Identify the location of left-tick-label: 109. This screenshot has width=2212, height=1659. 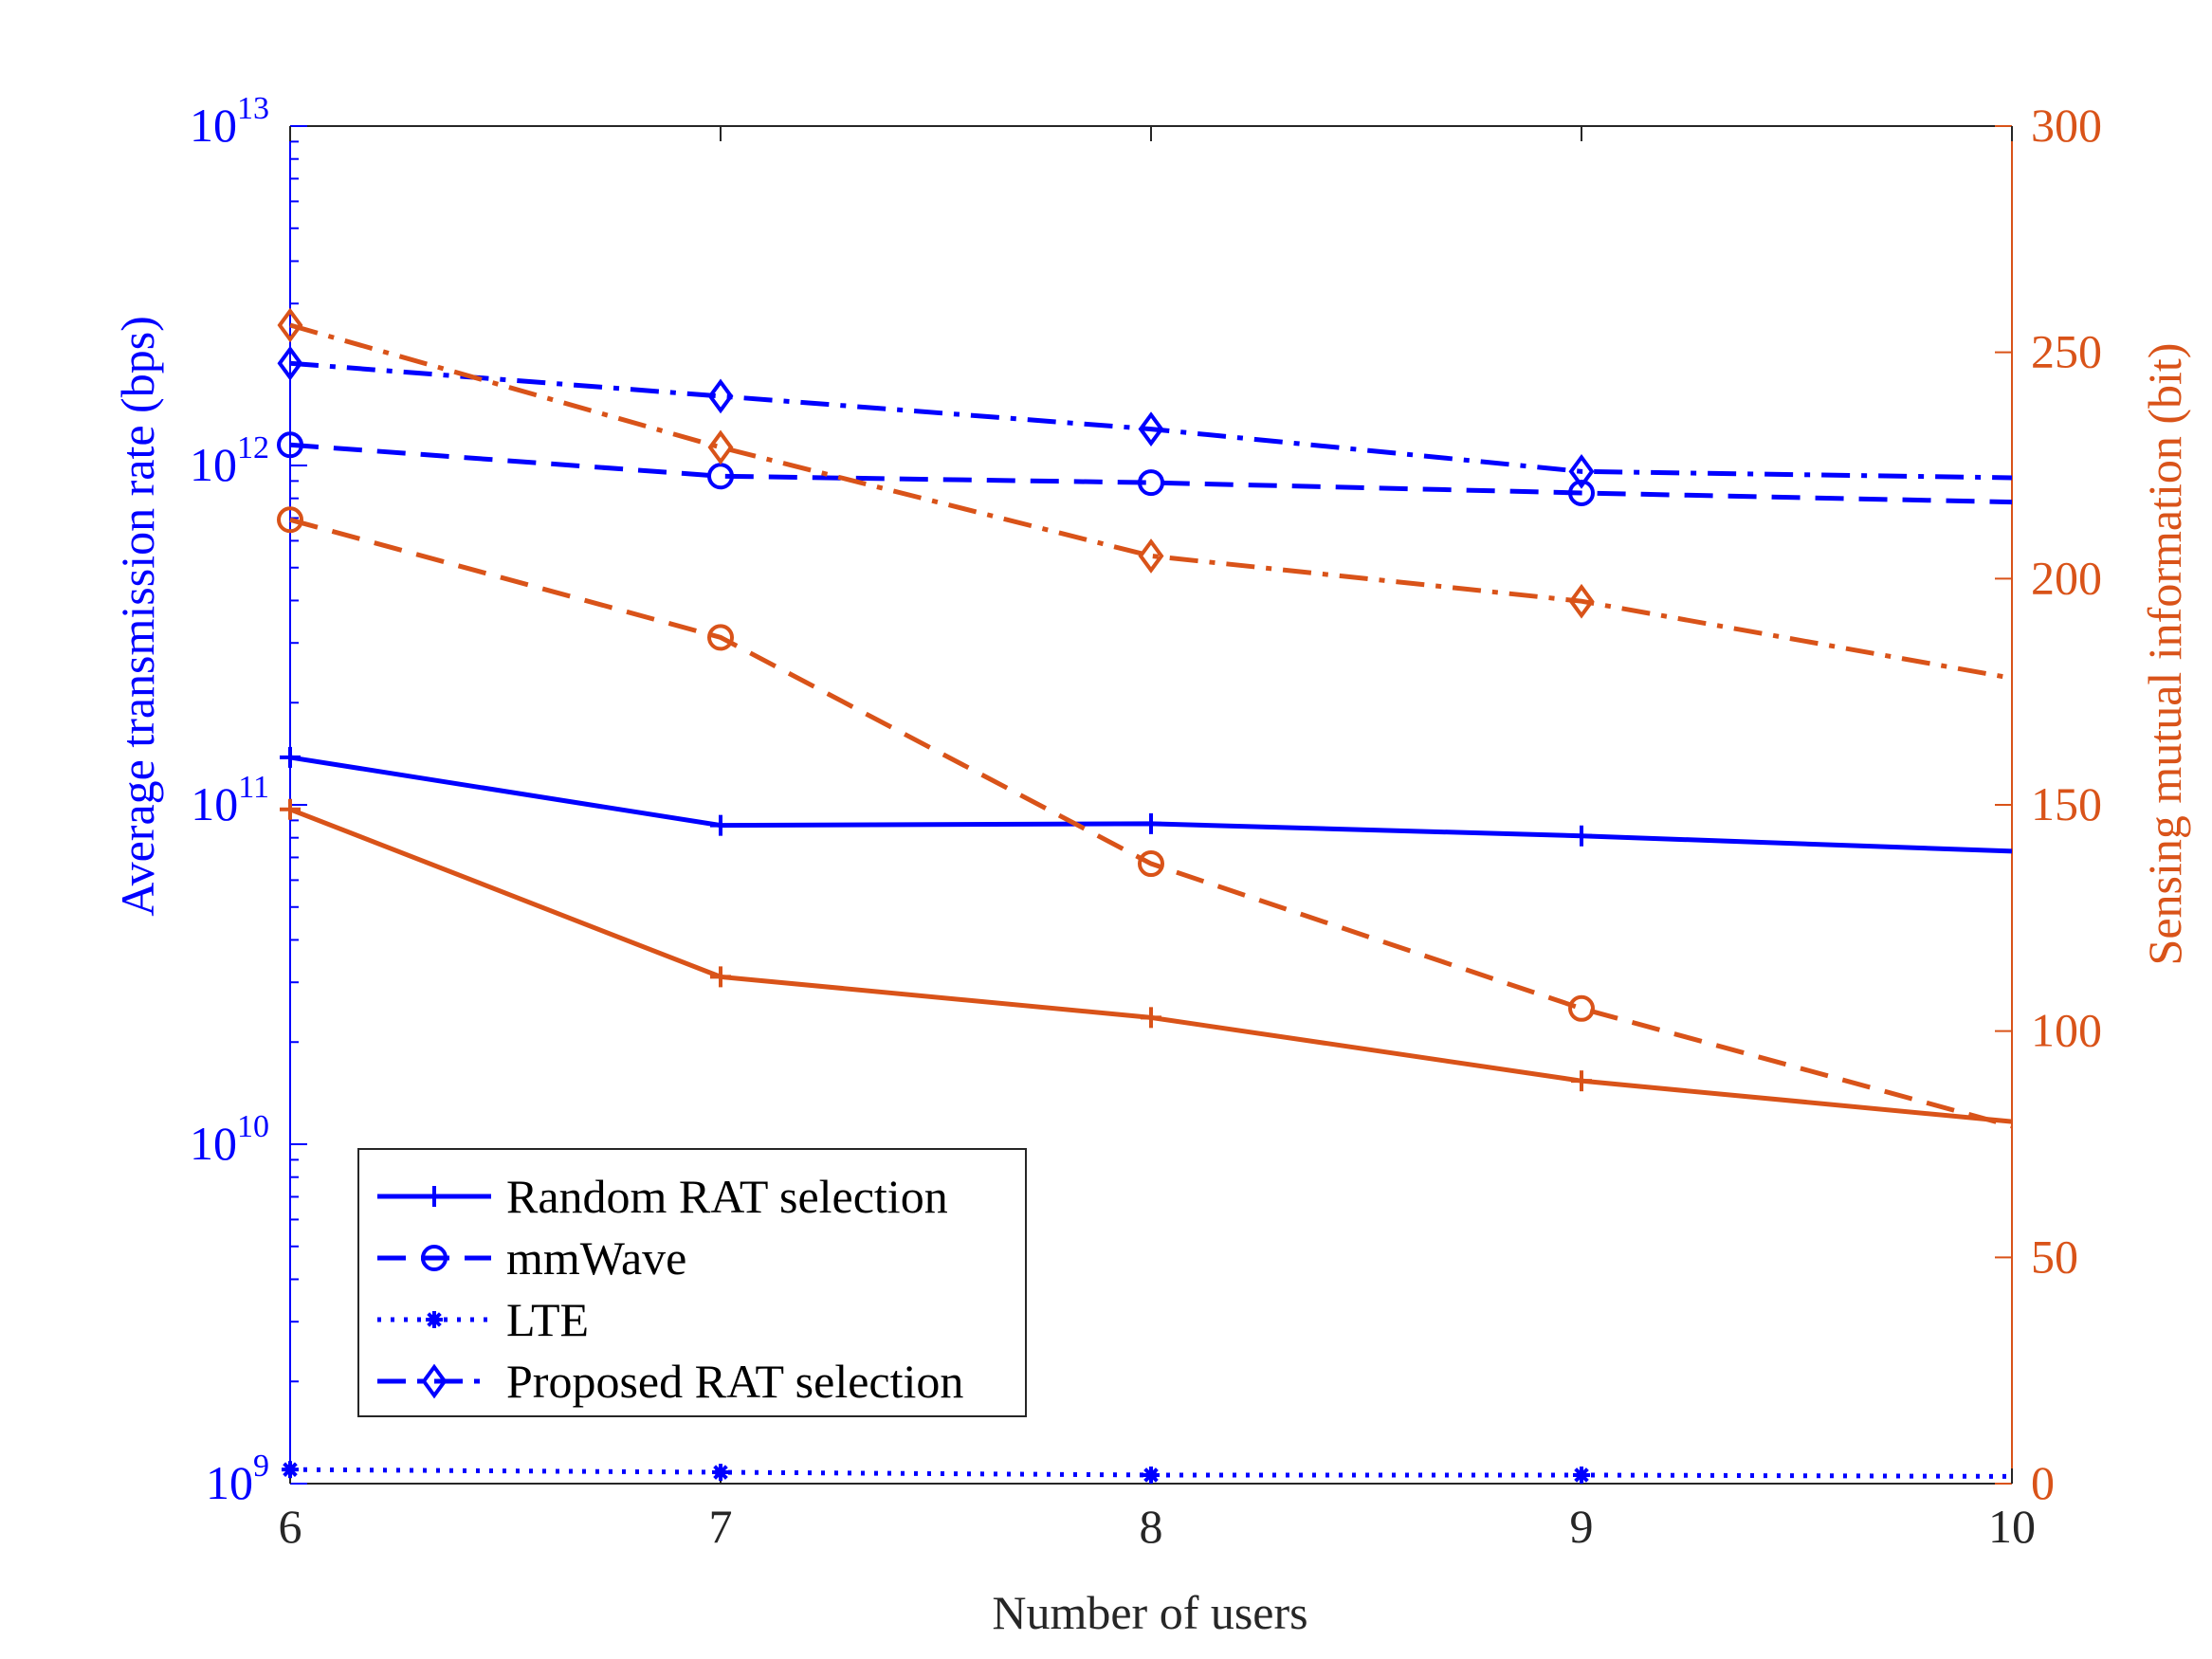
(237, 1479).